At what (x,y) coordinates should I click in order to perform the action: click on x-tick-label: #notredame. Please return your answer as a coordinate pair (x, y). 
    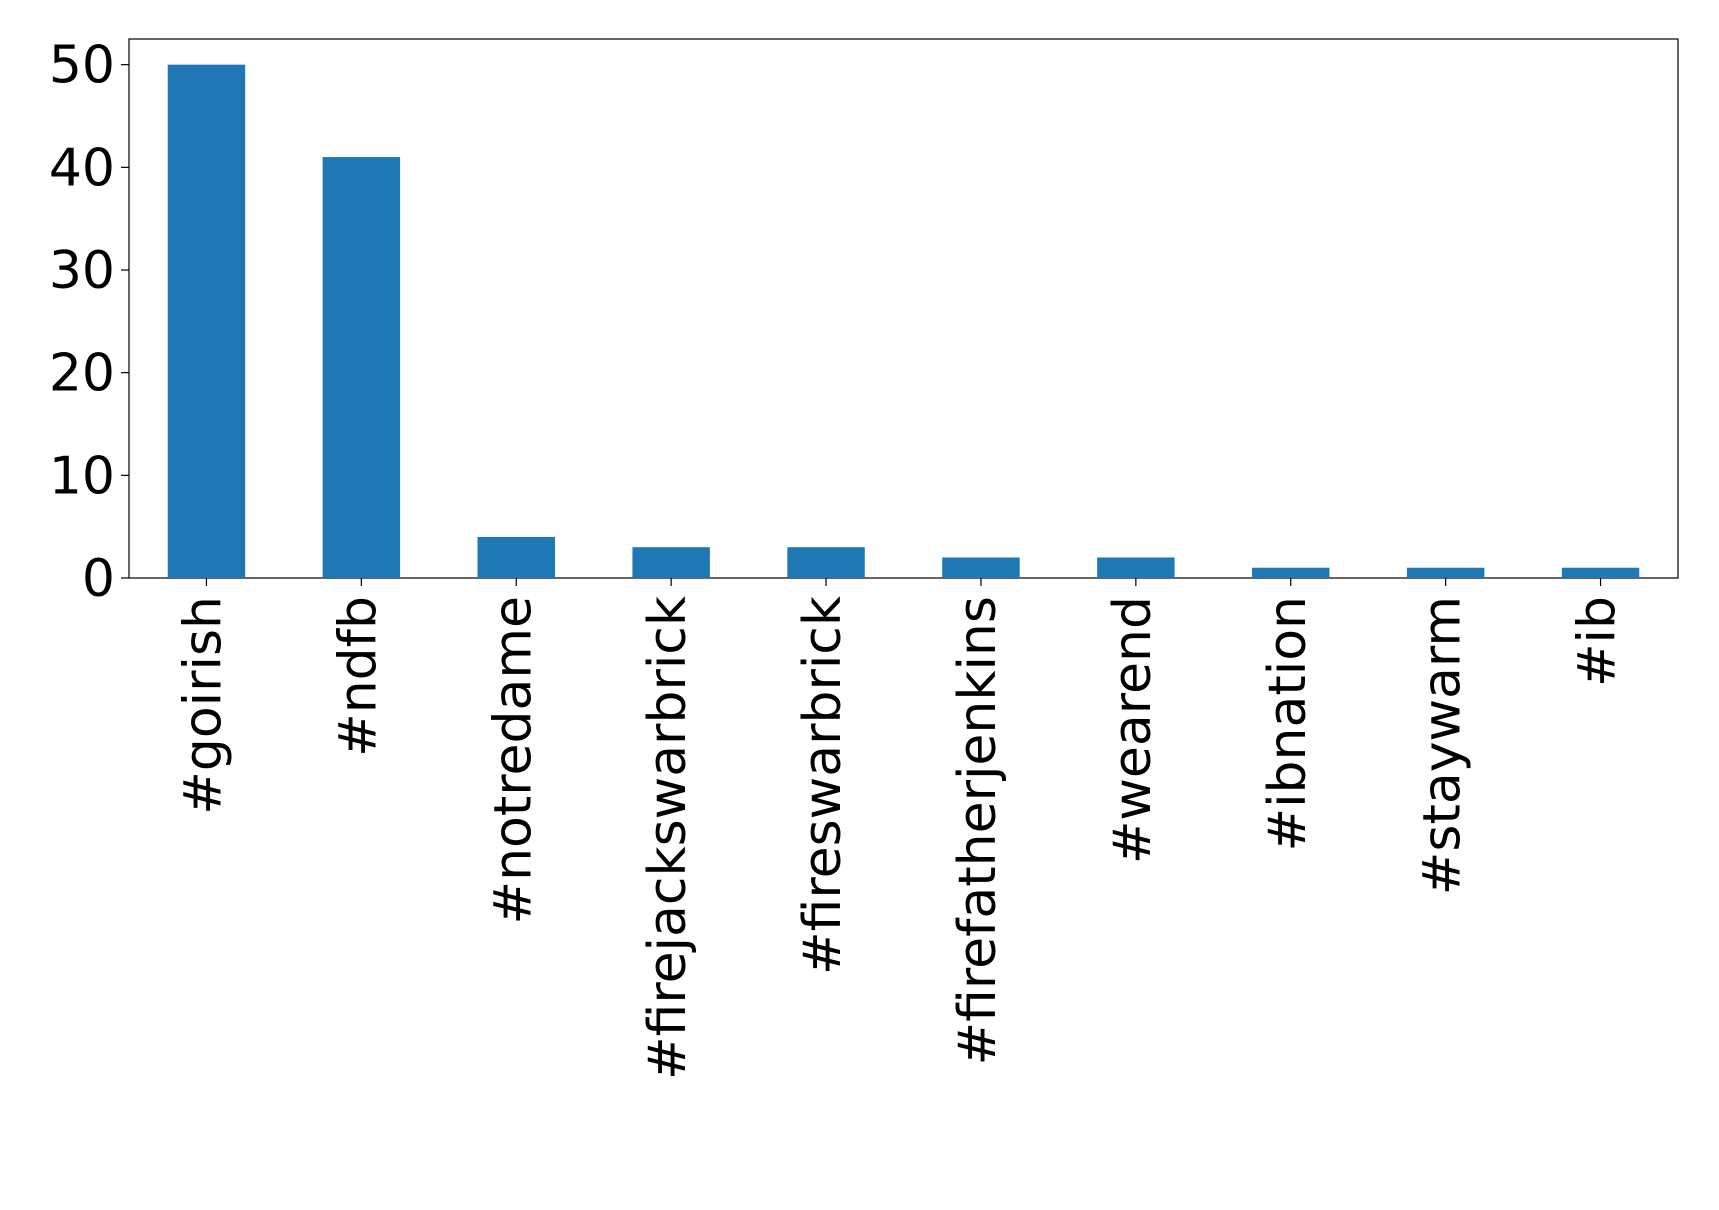
    Looking at the image, I should click on (513, 760).